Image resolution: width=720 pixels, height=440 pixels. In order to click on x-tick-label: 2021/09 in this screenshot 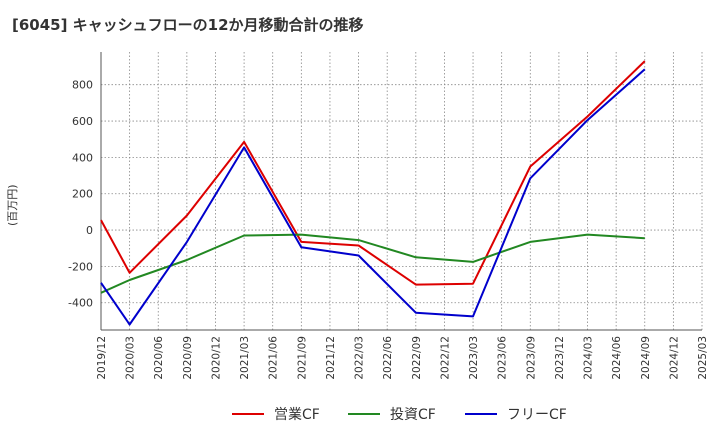, I will do `click(302, 358)`.